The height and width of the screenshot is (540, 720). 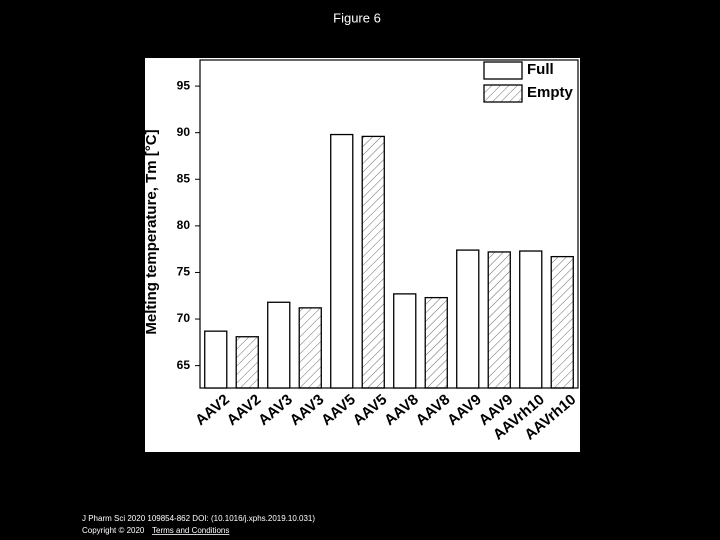 What do you see at coordinates (184, 178) in the screenshot?
I see `y-tick-label: 85` at bounding box center [184, 178].